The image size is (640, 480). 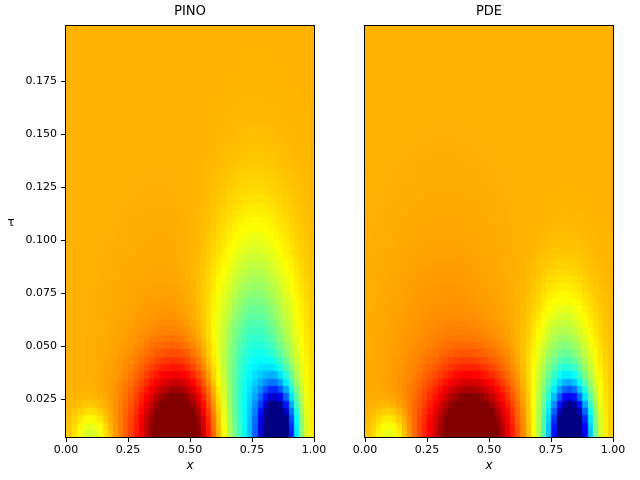 I want to click on pde-title: PDE, so click(x=489, y=11).